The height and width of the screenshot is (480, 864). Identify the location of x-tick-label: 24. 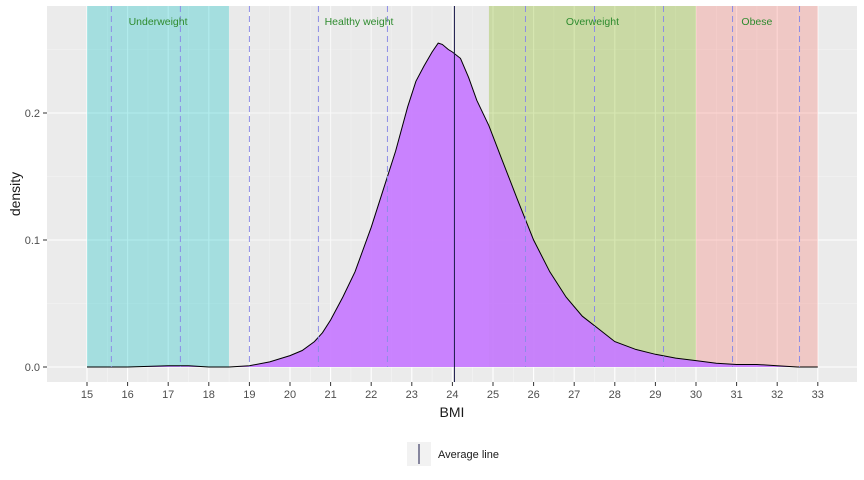
(452, 395).